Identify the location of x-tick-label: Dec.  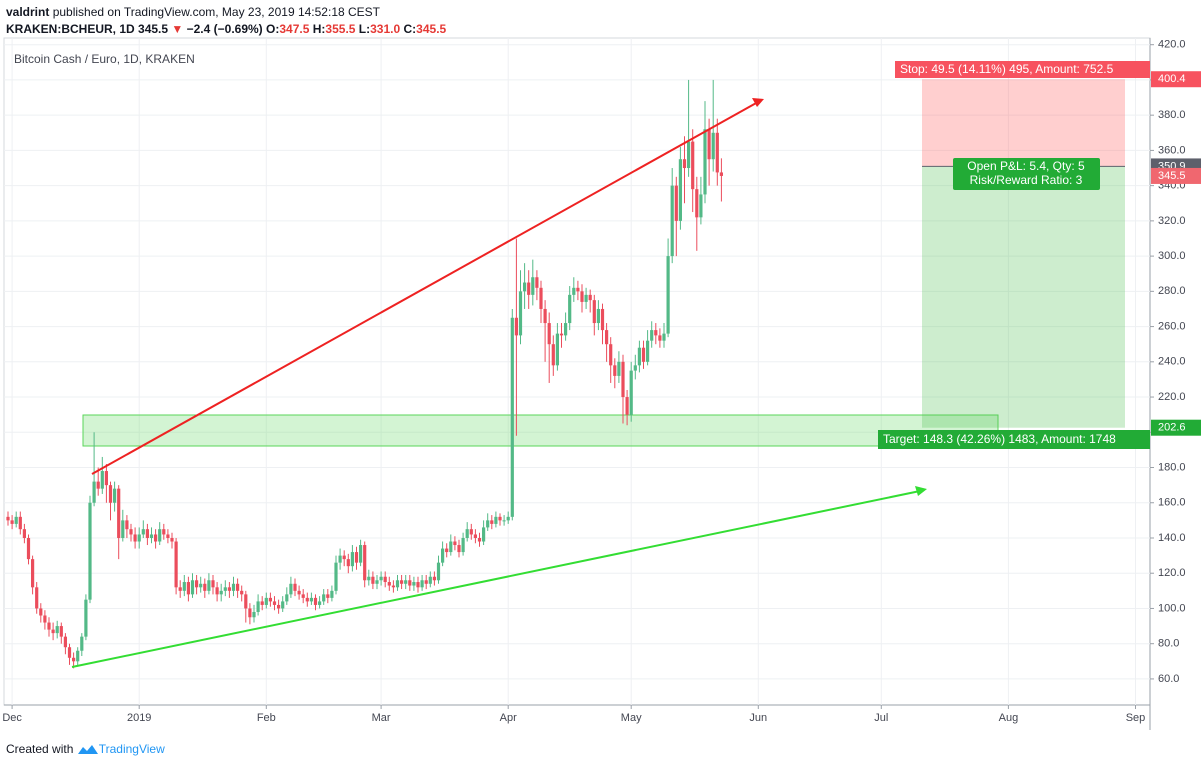
(12, 718).